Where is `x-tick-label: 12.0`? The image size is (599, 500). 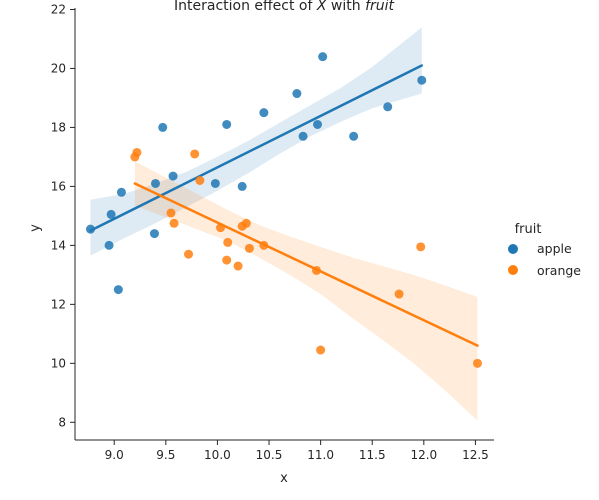
x-tick-label: 12.0 is located at coordinates (423, 455).